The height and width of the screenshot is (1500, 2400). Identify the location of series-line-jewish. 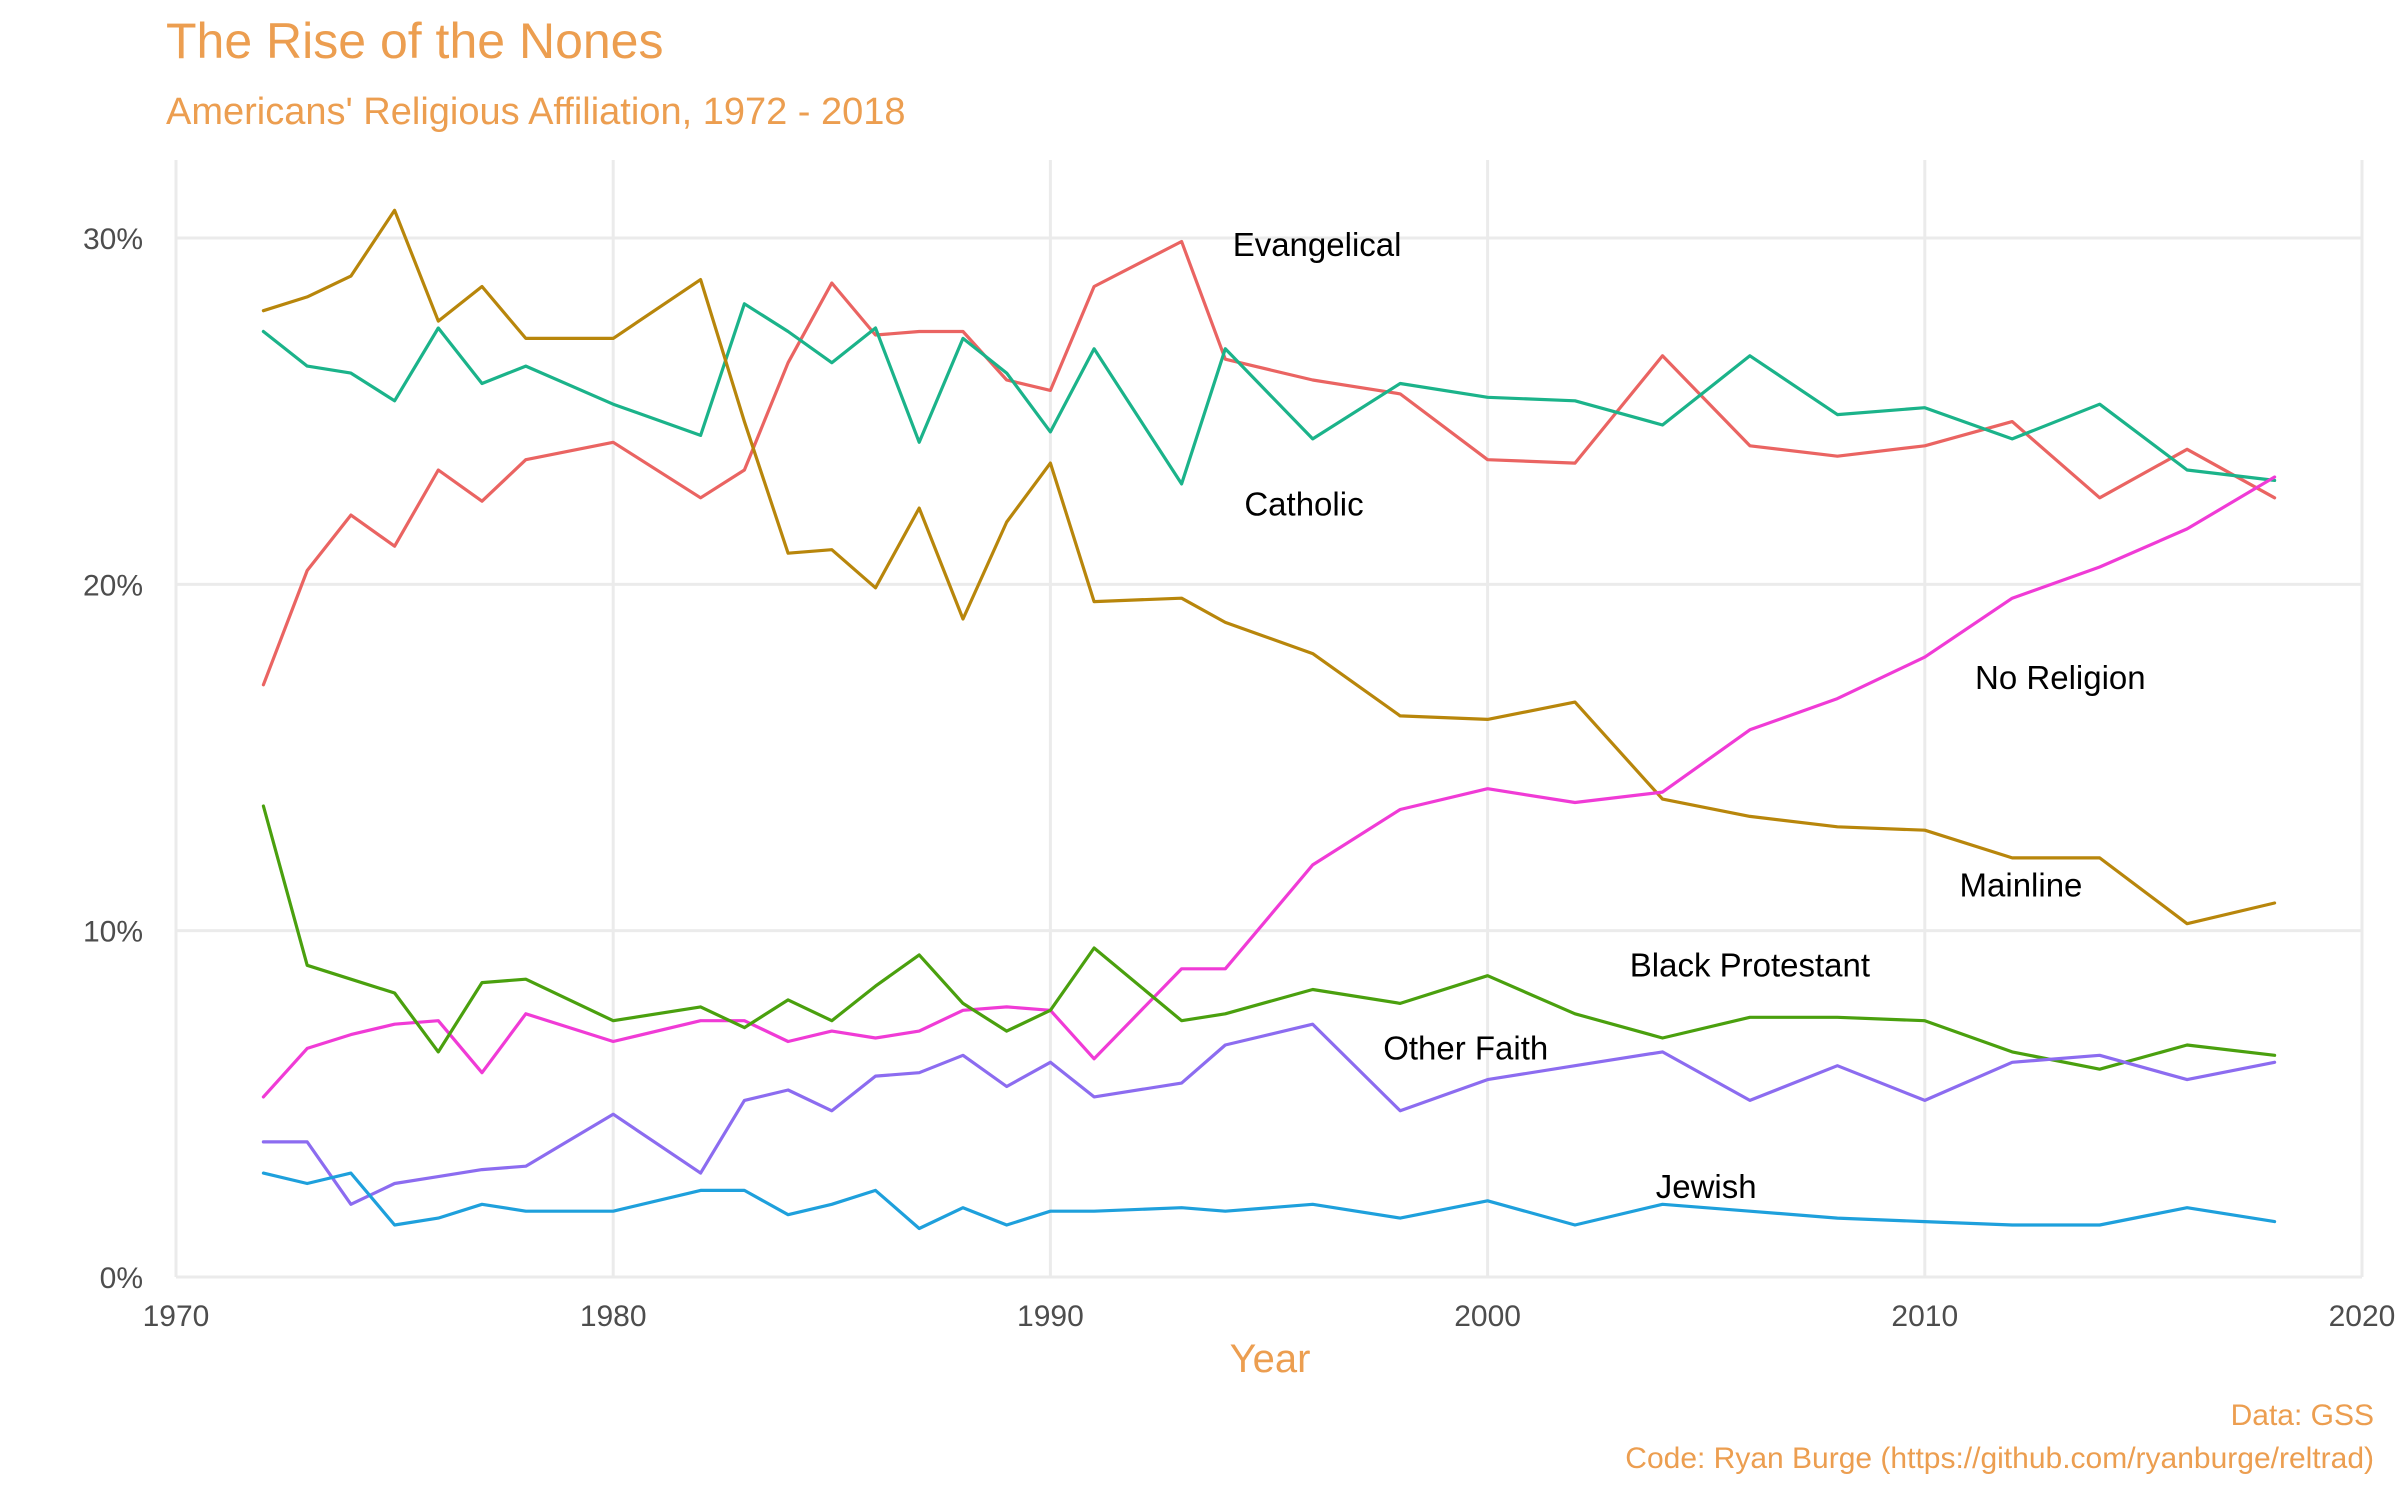
(1269, 1201).